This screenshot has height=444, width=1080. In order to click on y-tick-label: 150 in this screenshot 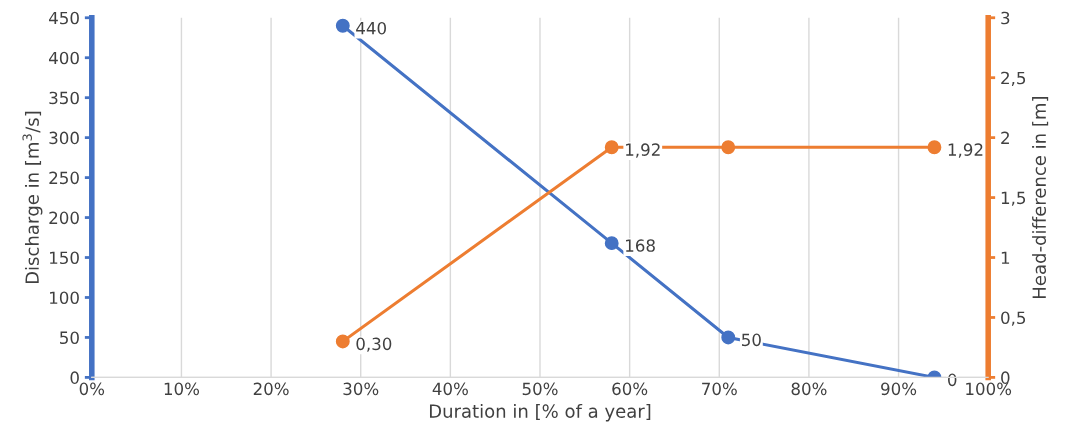, I will do `click(64, 258)`.